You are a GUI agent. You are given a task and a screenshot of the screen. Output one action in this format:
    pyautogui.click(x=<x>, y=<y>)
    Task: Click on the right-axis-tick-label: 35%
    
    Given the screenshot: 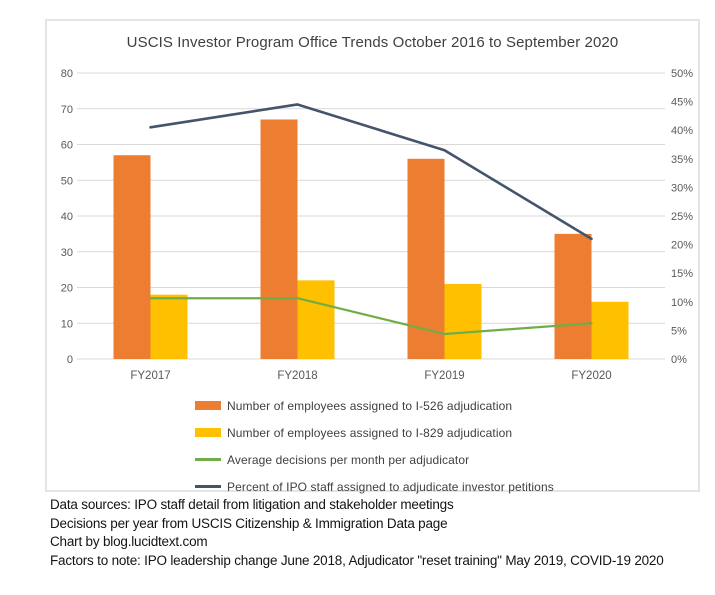 What is the action you would take?
    pyautogui.click(x=682, y=160)
    